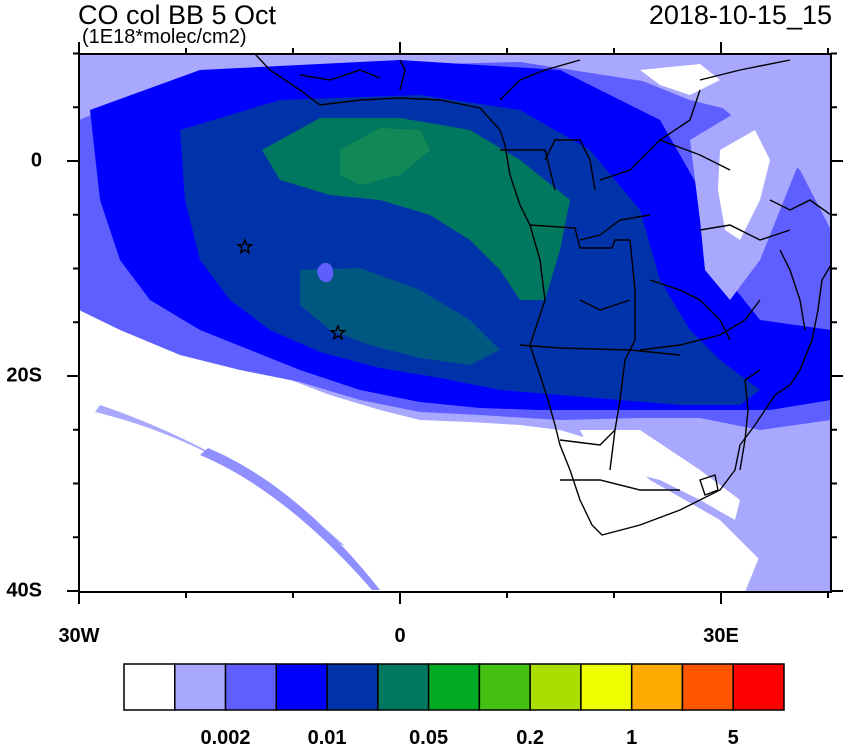 The image size is (850, 750). I want to click on colorbar-label: 0.002, so click(225, 738).